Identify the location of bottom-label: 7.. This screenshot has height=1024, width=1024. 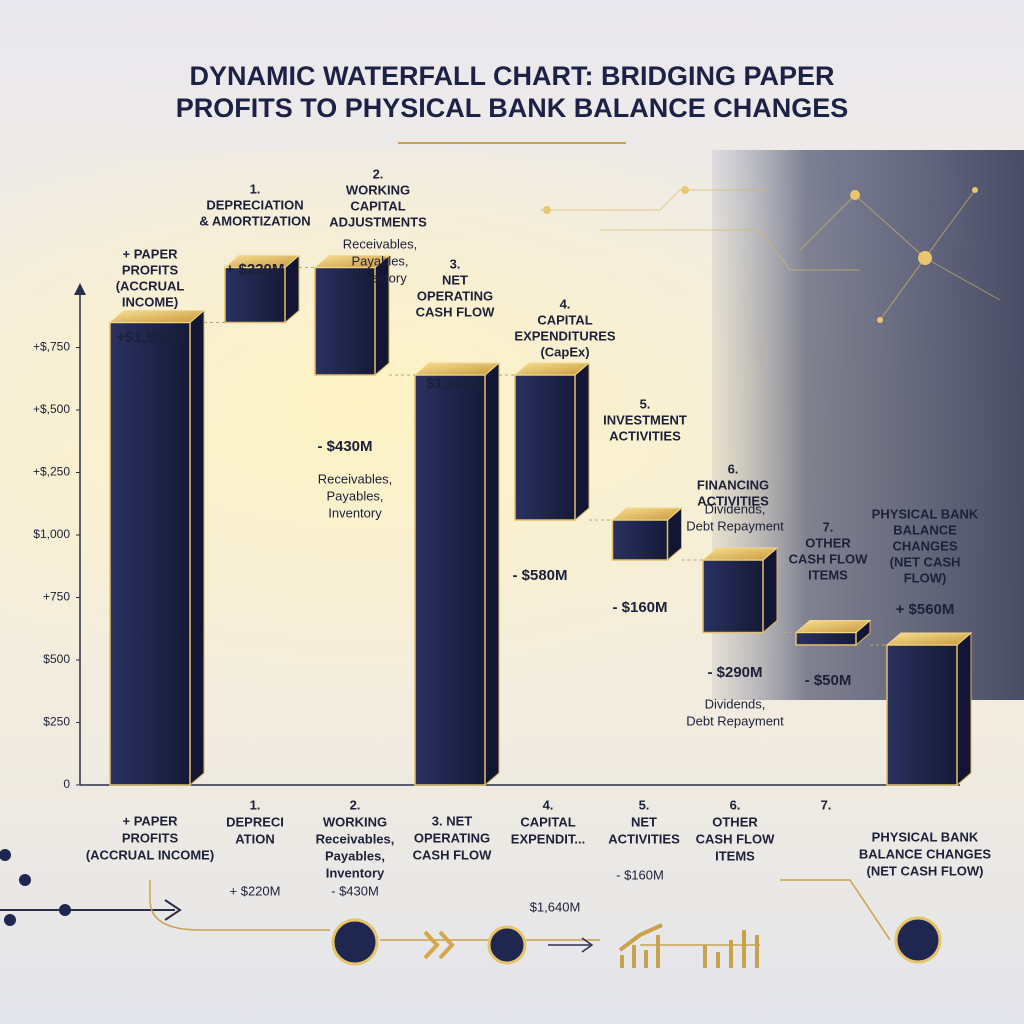
(826, 804).